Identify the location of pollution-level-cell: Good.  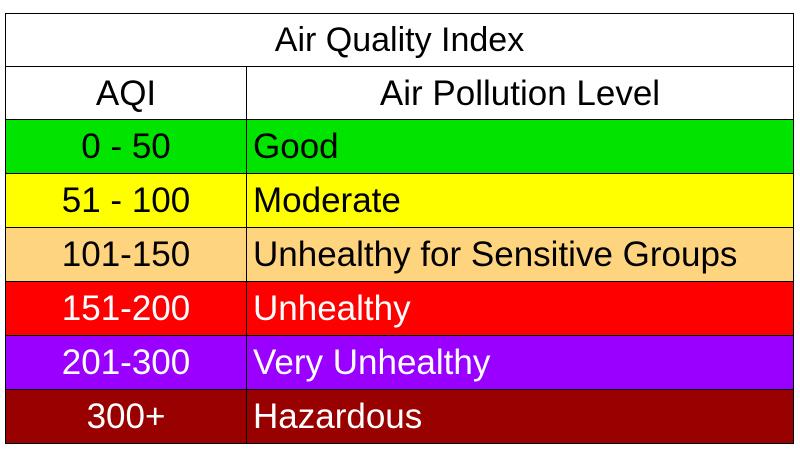
(520, 146).